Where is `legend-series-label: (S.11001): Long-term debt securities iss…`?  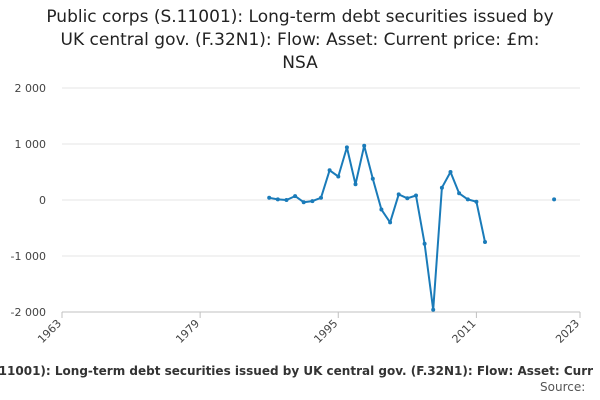 legend-series-label: (S.11001): Long-term debt securities iss… is located at coordinates (297, 371).